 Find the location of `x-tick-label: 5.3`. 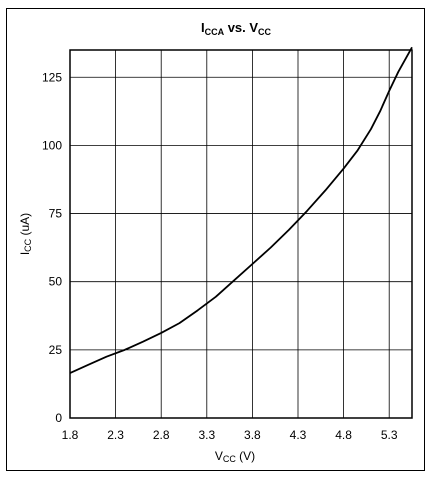

x-tick-label: 5.3 is located at coordinates (389, 435).